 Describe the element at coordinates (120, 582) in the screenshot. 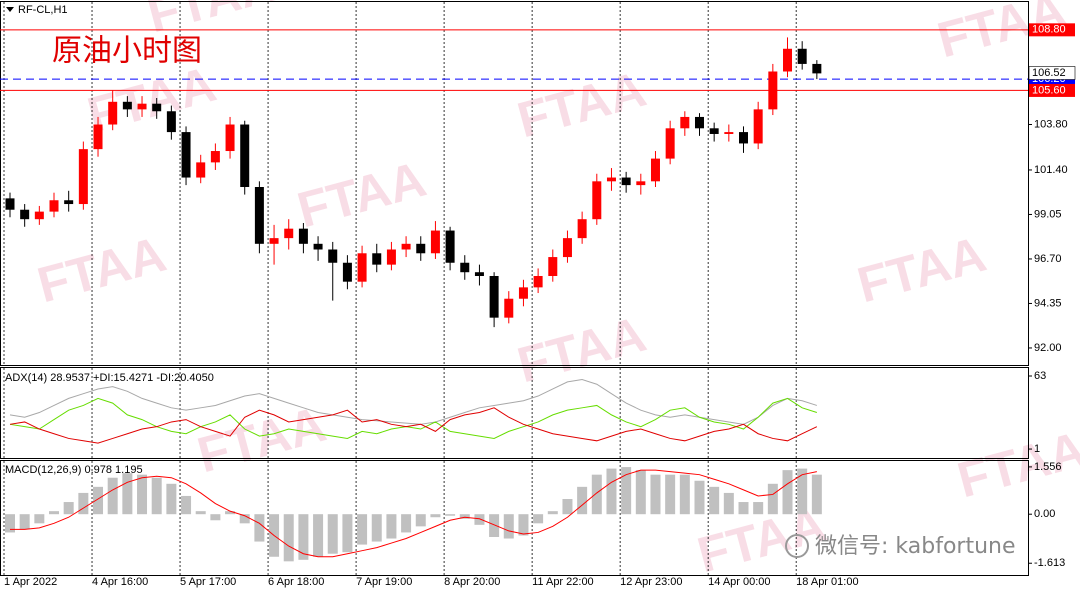

I see `x-tick-label: 4 Apr 16:00` at that location.